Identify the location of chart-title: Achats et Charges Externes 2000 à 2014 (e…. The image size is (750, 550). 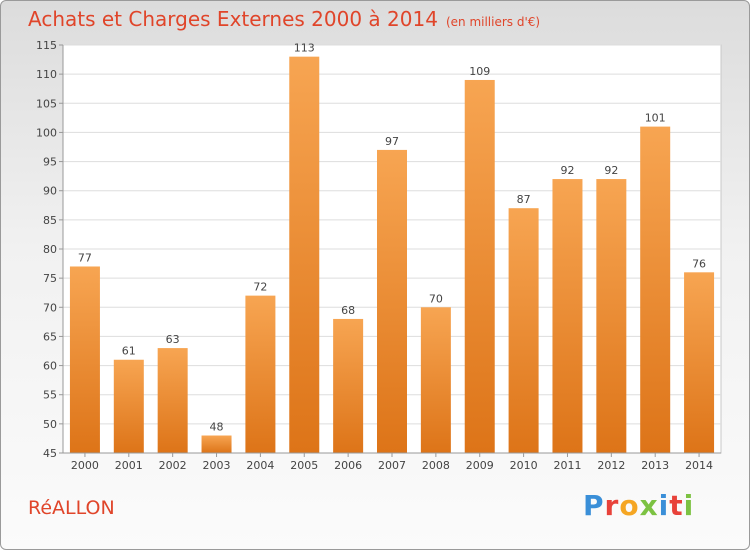
(284, 19).